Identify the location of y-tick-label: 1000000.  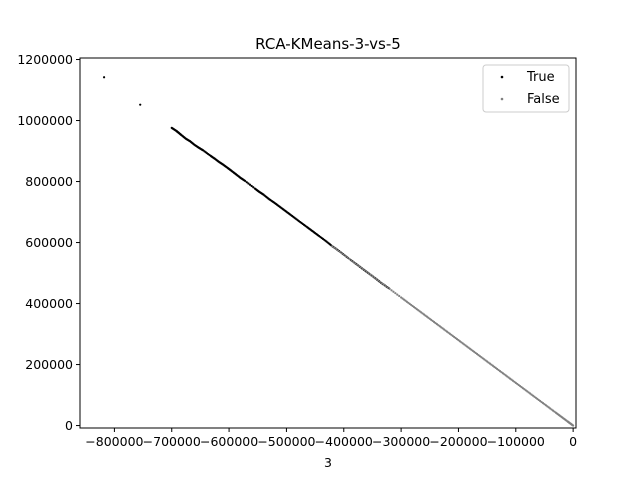
(45, 120).